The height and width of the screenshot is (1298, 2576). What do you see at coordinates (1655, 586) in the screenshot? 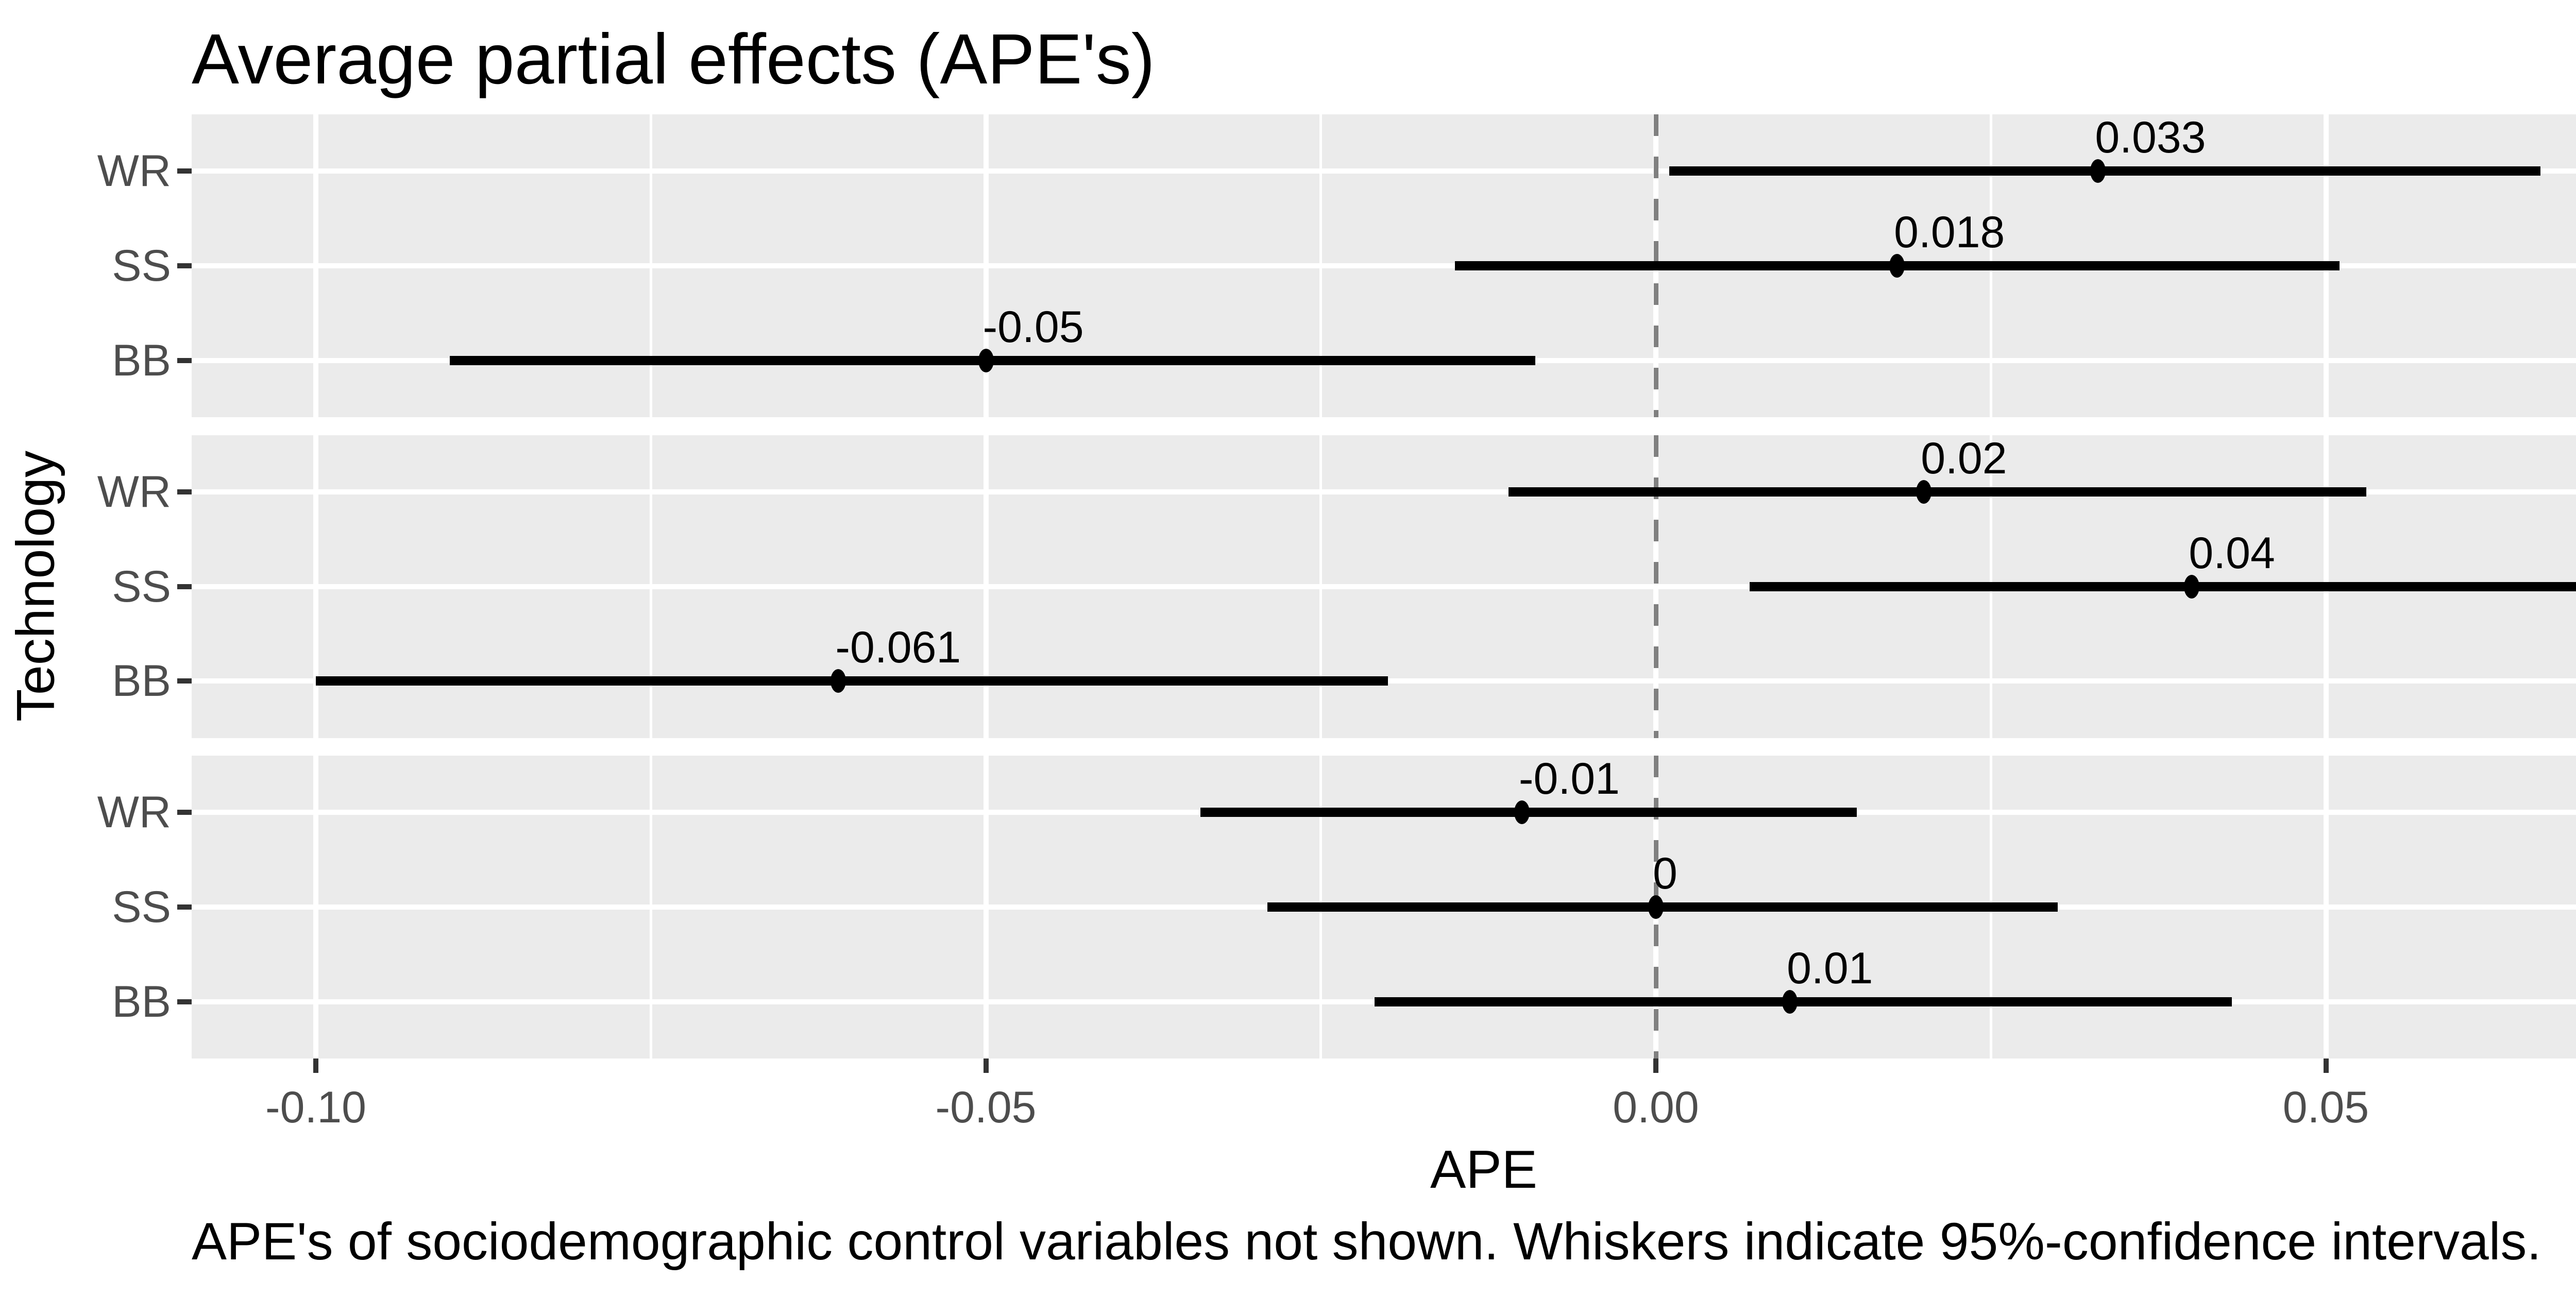
I see `zero-dashed-line` at bounding box center [1655, 586].